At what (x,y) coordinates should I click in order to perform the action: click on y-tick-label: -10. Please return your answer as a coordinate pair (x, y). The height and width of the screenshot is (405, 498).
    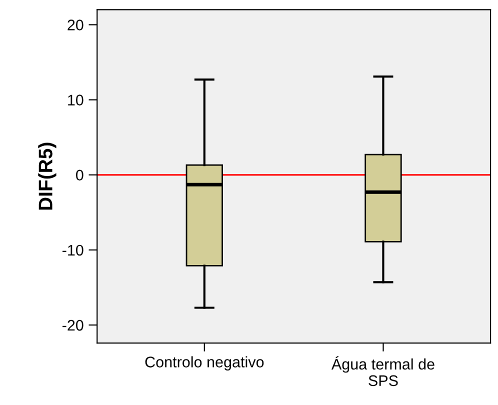
    Looking at the image, I should click on (73, 250).